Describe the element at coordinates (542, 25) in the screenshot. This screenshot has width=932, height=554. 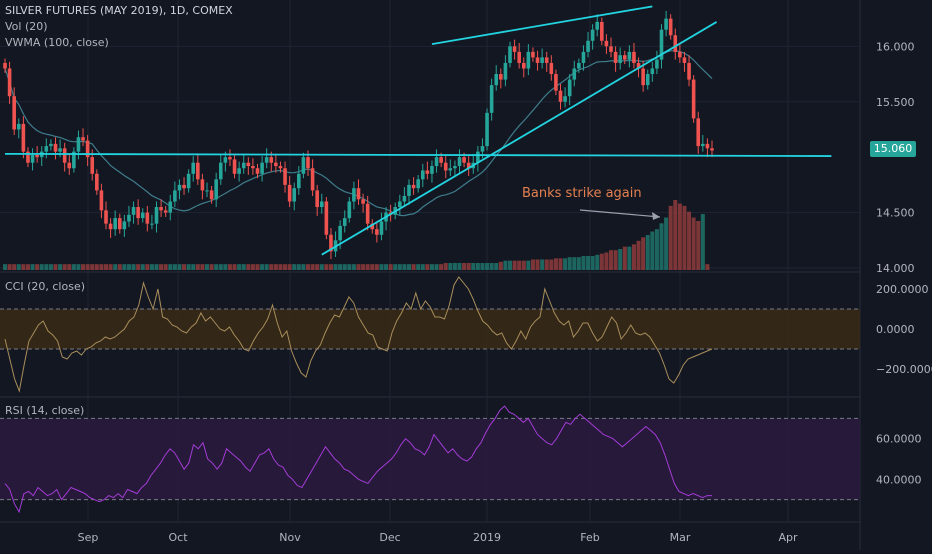
I see `upper-trendline` at that location.